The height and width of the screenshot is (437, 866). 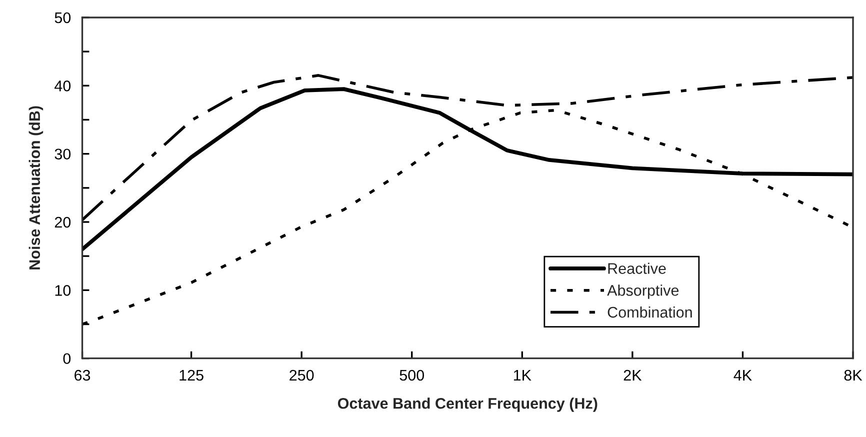 What do you see at coordinates (650, 312) in the screenshot?
I see `legend-label: Combination` at bounding box center [650, 312].